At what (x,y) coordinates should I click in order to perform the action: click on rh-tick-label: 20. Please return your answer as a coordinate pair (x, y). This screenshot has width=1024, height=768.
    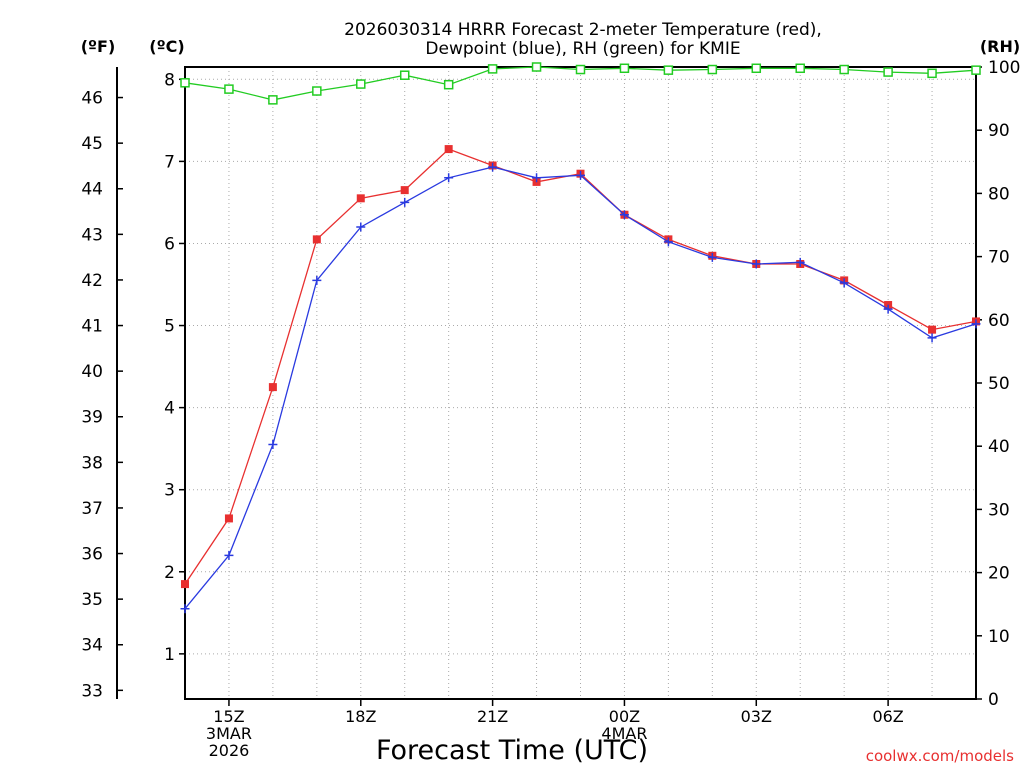
    Looking at the image, I should click on (999, 574).